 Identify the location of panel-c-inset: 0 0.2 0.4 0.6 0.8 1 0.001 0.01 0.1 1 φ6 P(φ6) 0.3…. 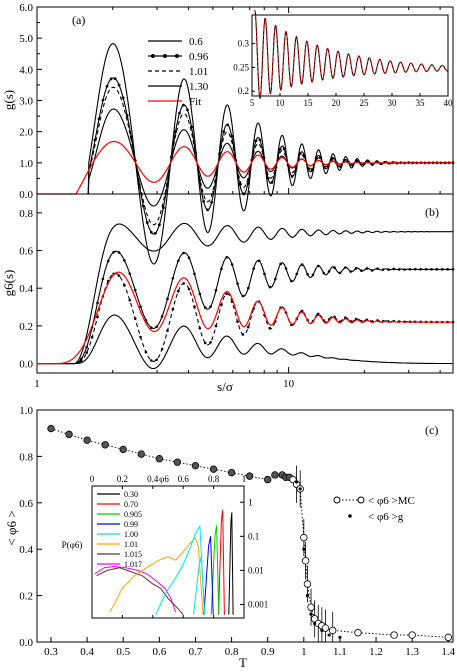
(165, 546).